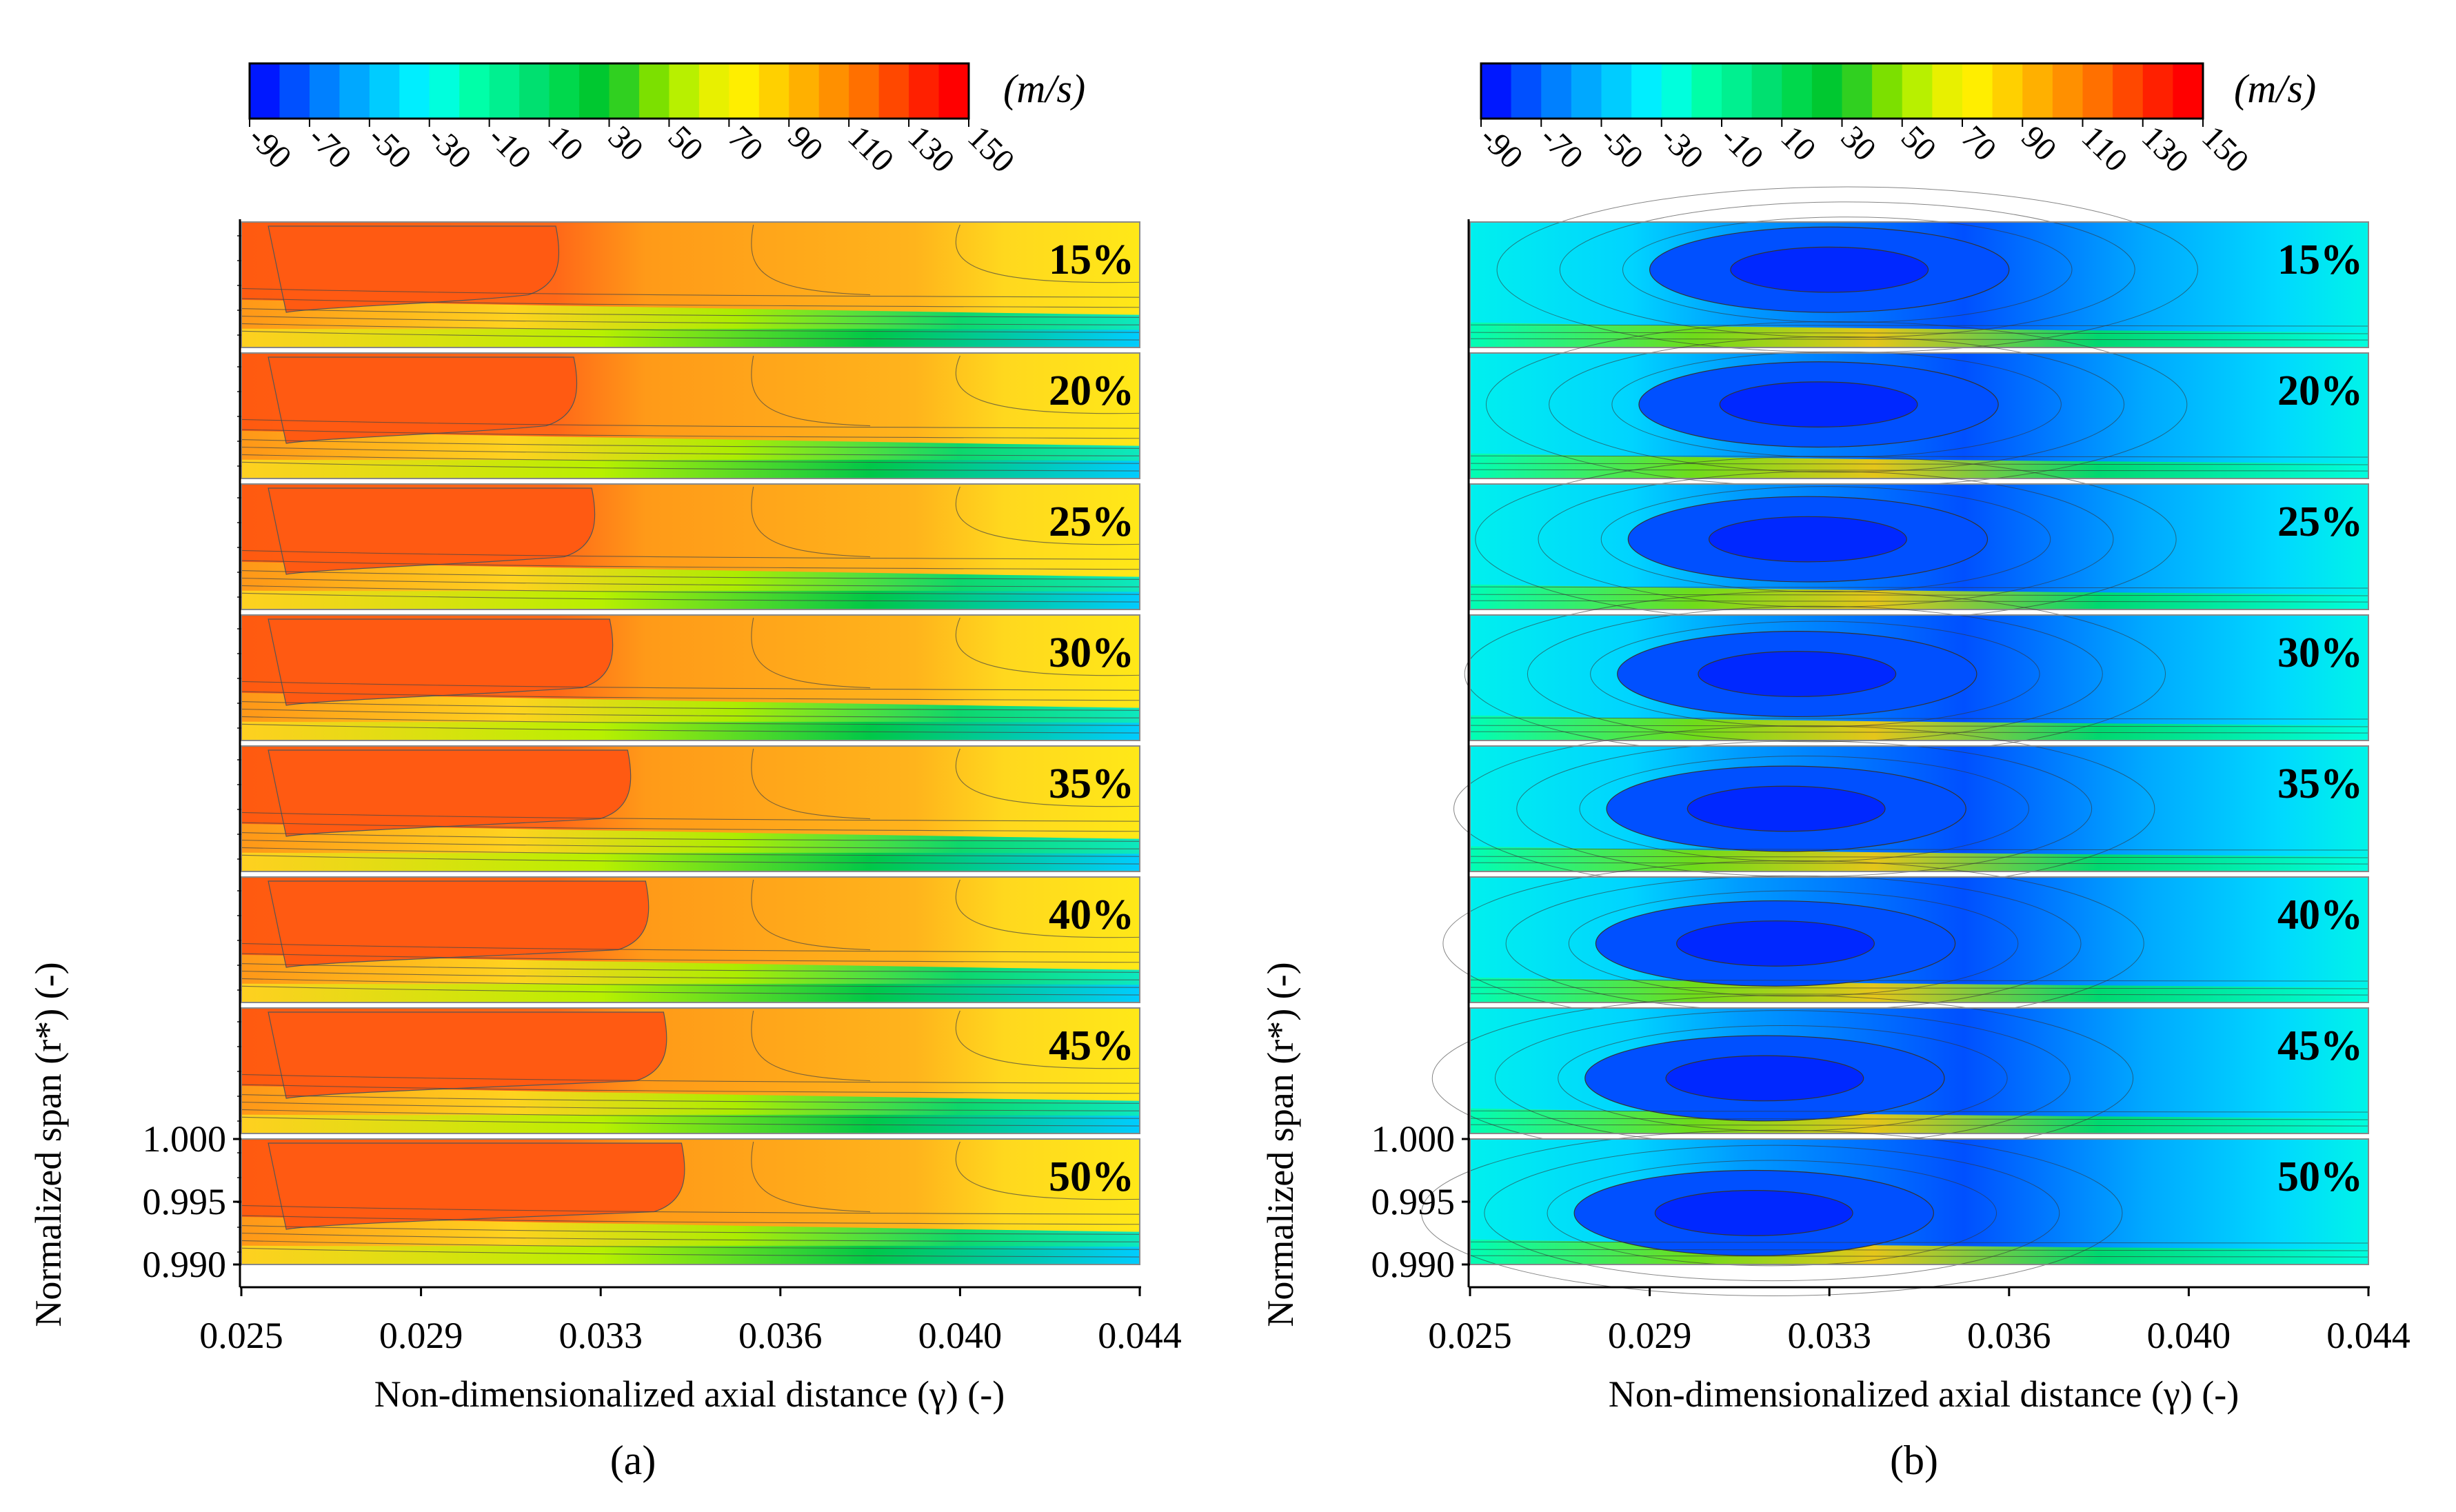 The height and width of the screenshot is (1512, 2456). I want to click on colorbar-b-tick-label: 90, so click(2039, 143).